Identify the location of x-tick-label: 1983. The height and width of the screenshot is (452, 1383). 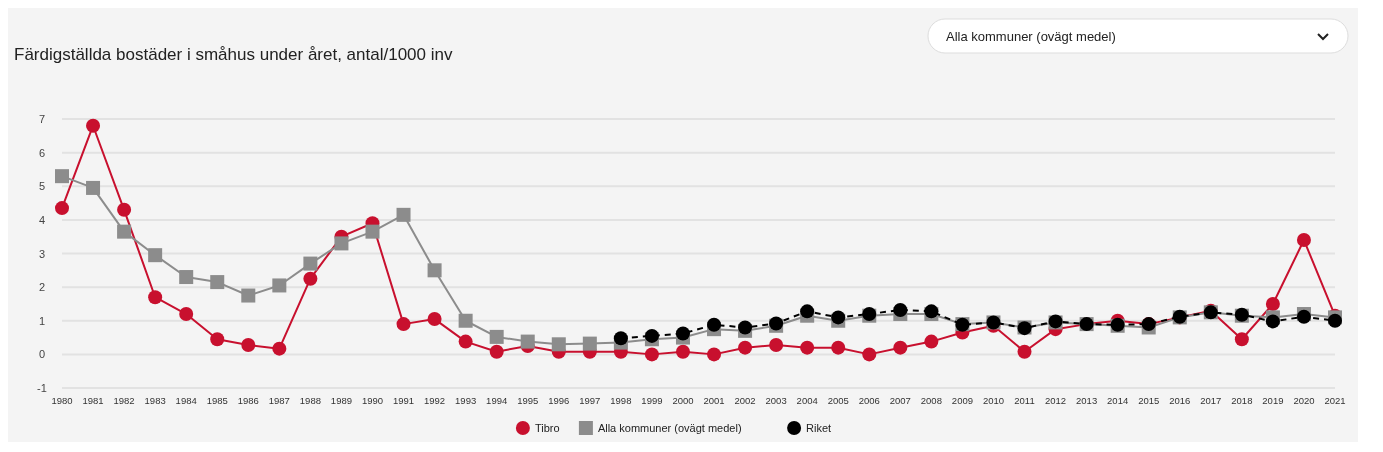
(155, 400).